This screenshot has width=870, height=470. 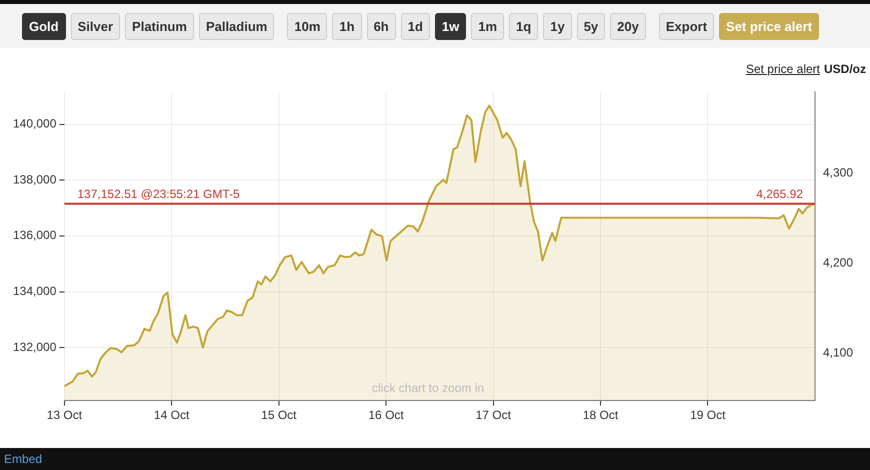 I want to click on x-tick-label: 18 Oct, so click(x=600, y=415).